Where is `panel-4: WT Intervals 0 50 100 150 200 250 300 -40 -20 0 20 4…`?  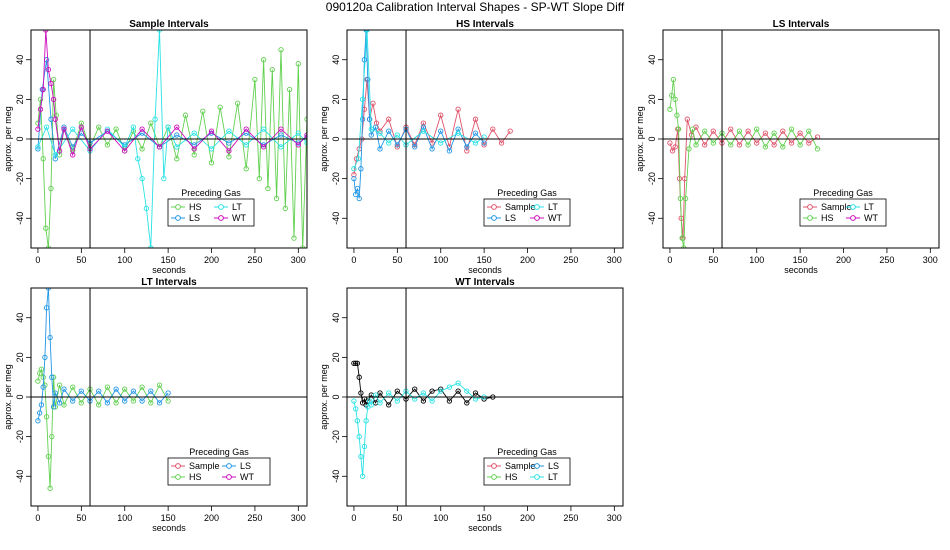 panel-4: WT Intervals 0 50 100 150 200 250 300 -40 -20 0 20 4… is located at coordinates (471, 405).